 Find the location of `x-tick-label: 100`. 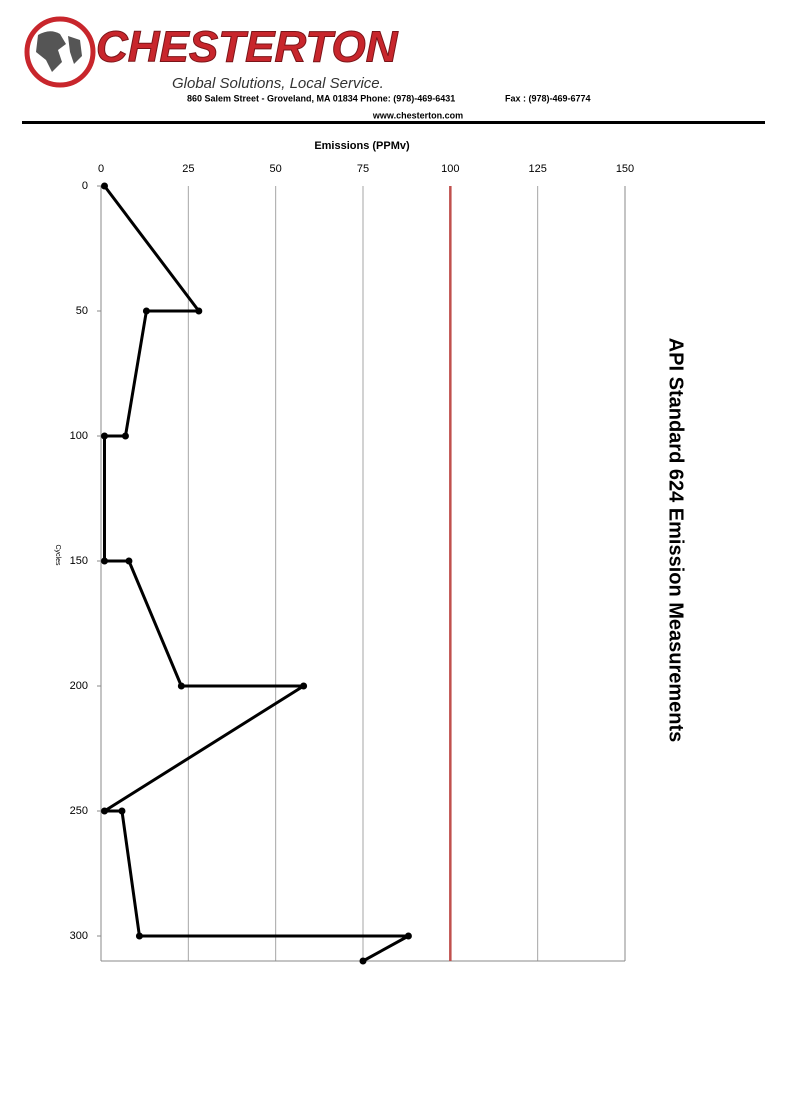

x-tick-label: 100 is located at coordinates (450, 169).